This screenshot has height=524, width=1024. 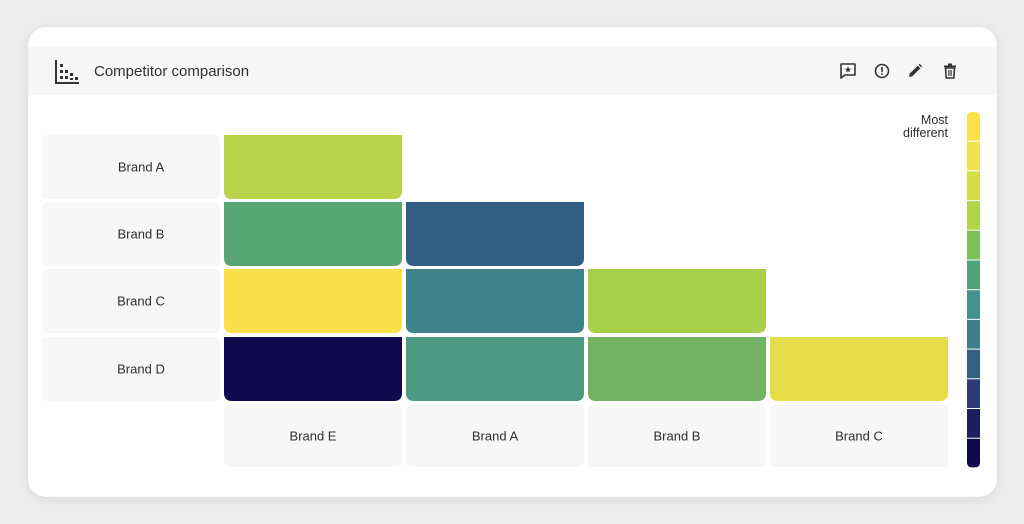 I want to click on info-button, so click(x=882, y=71).